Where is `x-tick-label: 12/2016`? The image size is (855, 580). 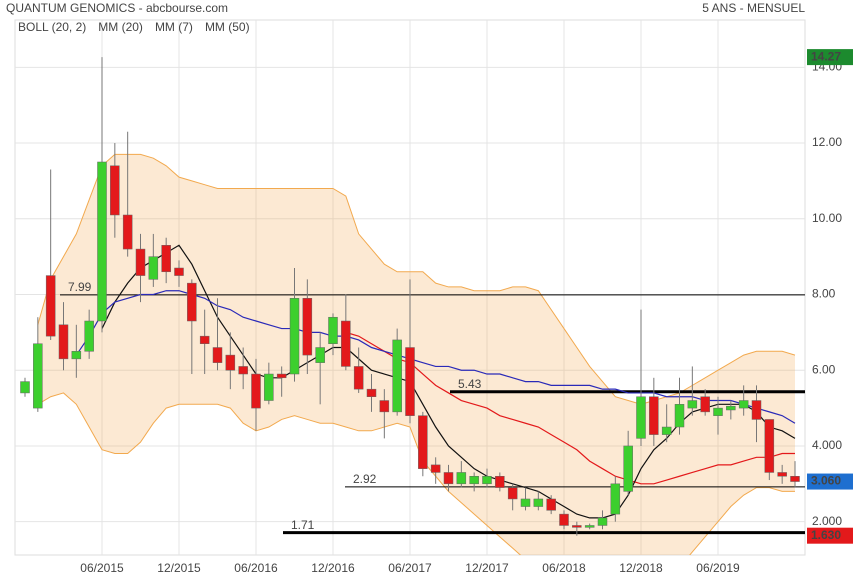
x-tick-label: 12/2016 is located at coordinates (333, 568).